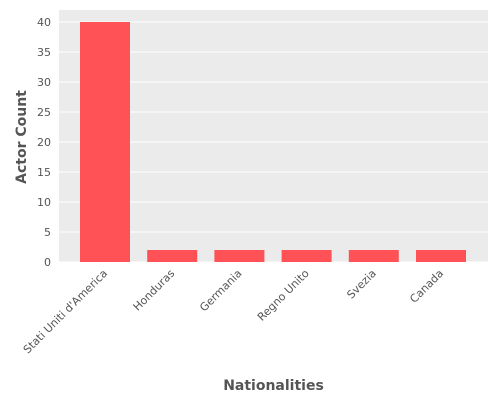  What do you see at coordinates (44, 52) in the screenshot?
I see `y-tick-label: 35` at bounding box center [44, 52].